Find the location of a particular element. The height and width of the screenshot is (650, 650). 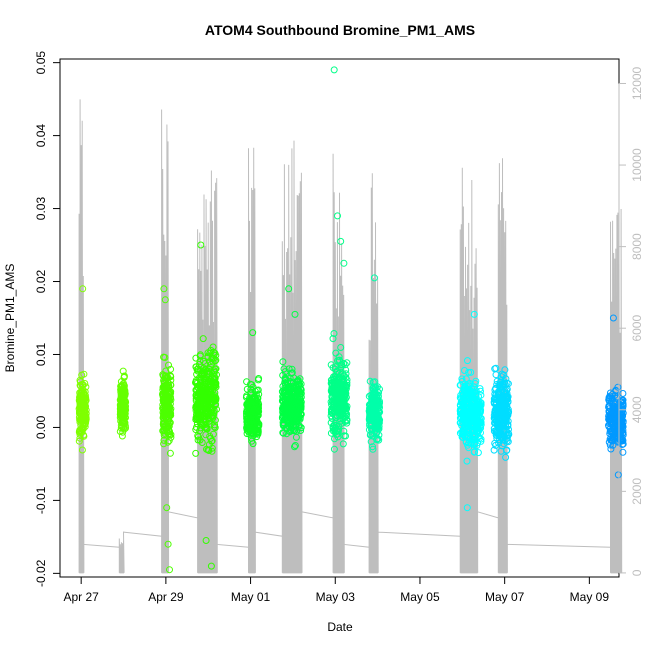

y2-tick-label: 0 is located at coordinates (637, 572).